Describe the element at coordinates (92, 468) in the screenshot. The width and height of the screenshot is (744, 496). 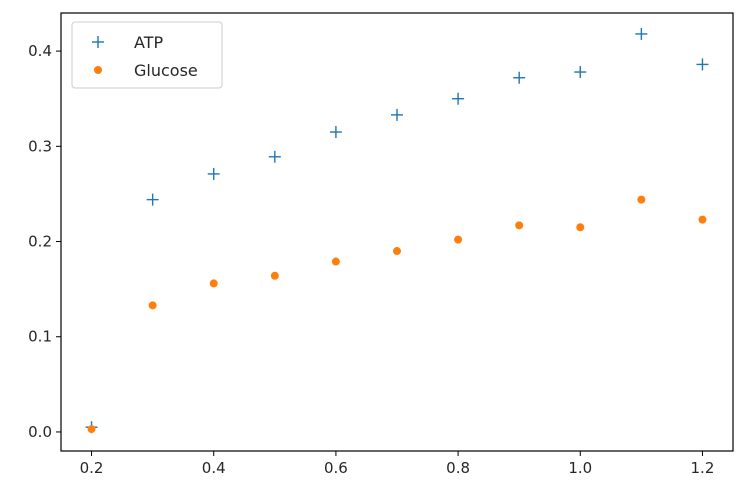
I see `x-tick-label: 0.2` at that location.